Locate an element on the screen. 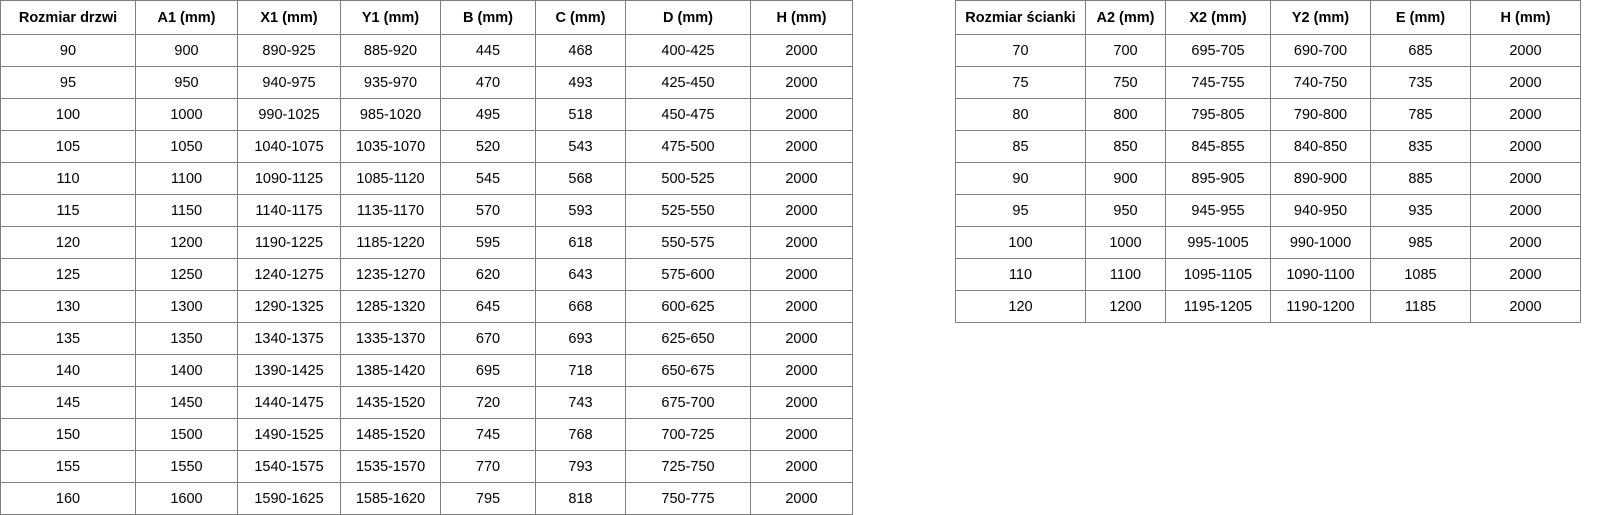 This screenshot has height=515, width=1600. table-cell: 1535-1570 is located at coordinates (390, 466).